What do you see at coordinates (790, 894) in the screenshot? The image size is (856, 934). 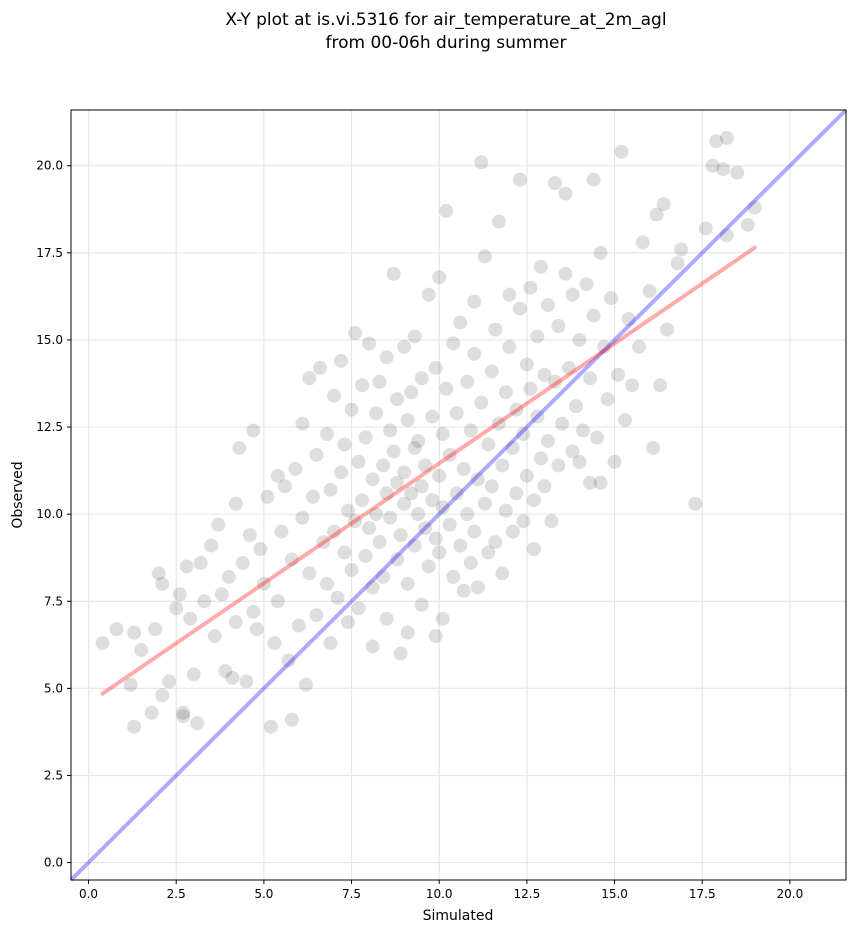 I see `x-tick-label: 20.0` at bounding box center [790, 894].